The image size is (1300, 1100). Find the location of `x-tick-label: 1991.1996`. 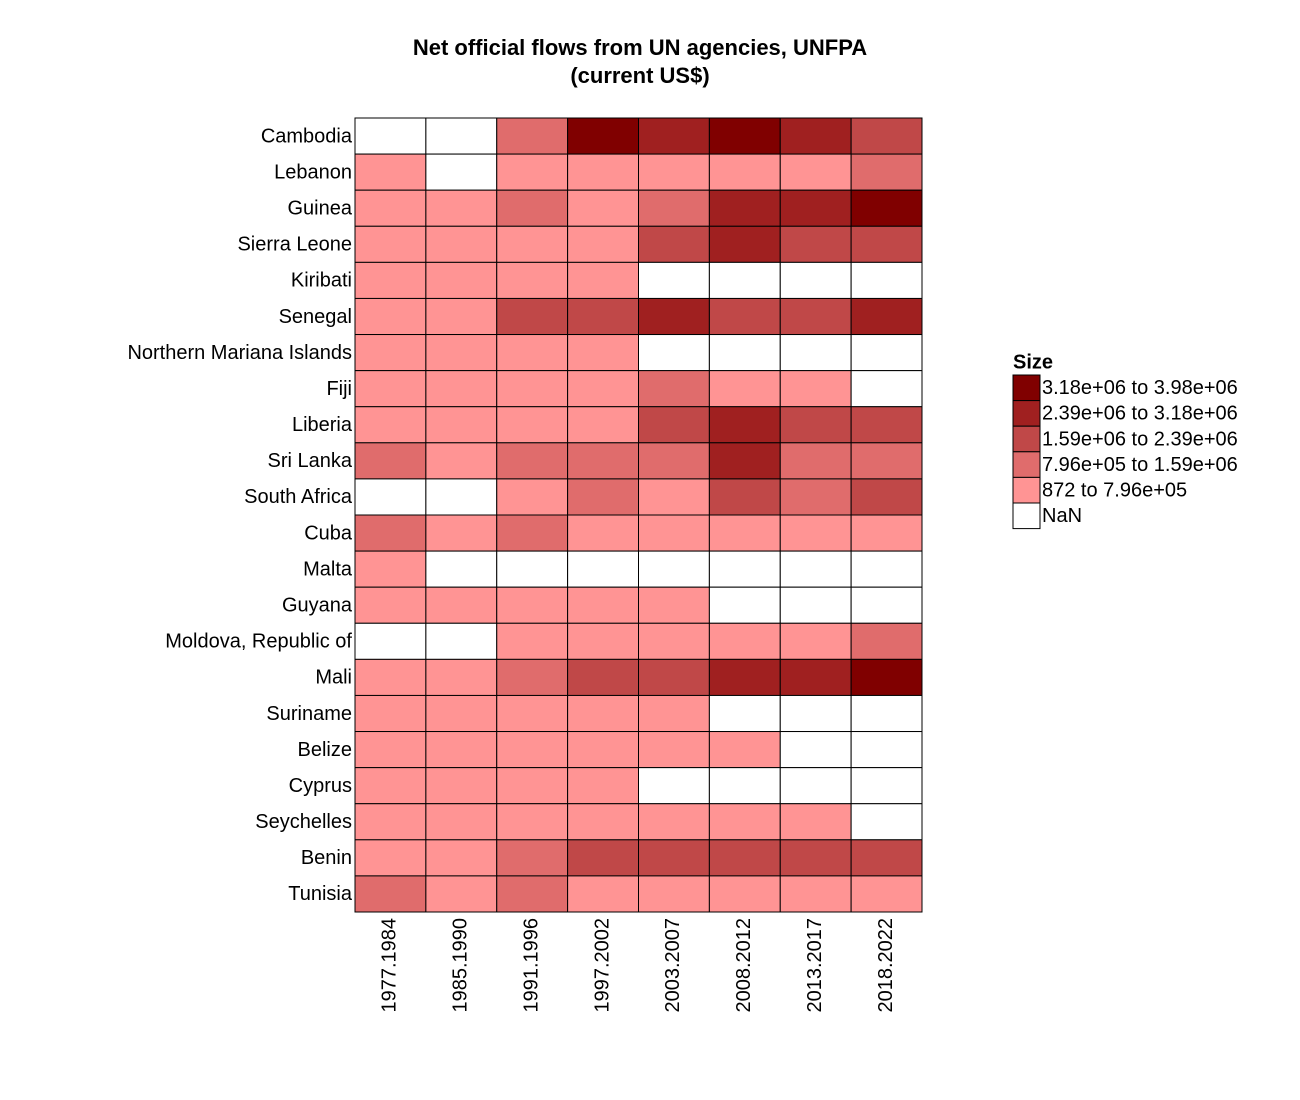

x-tick-label: 1991.1996 is located at coordinates (531, 965).